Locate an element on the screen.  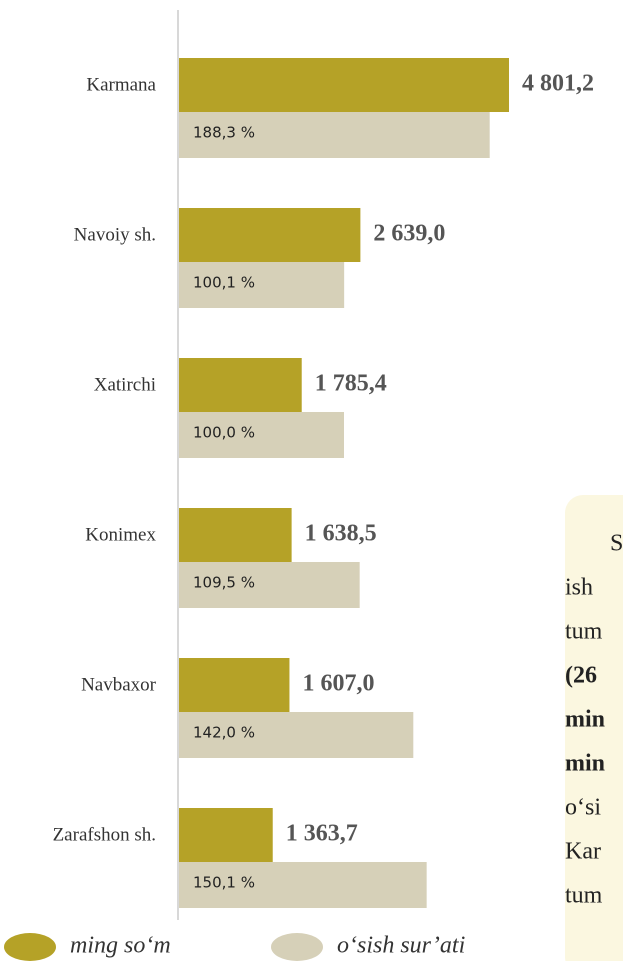
value-label: 109,5 % is located at coordinates (224, 583).